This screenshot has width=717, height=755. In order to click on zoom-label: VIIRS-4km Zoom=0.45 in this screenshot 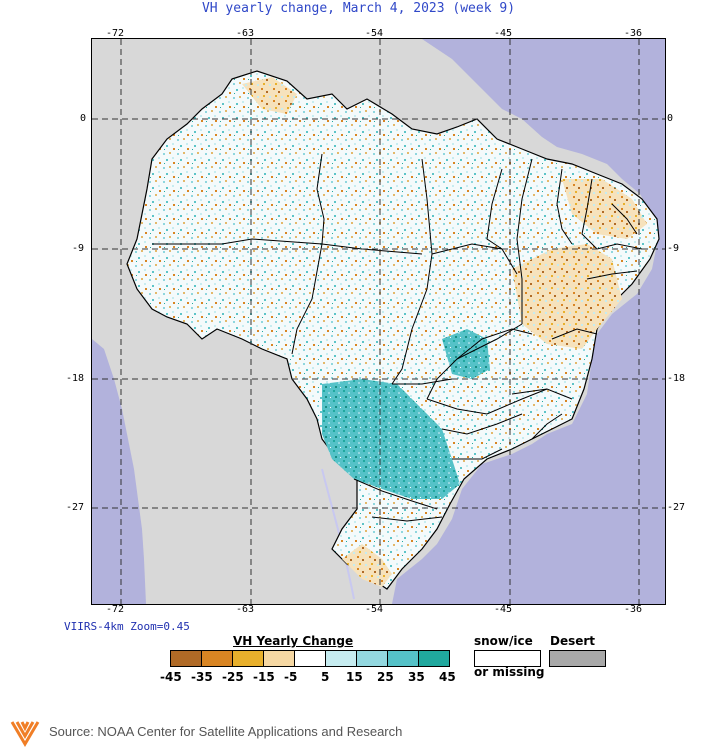, I will do `click(127, 626)`.